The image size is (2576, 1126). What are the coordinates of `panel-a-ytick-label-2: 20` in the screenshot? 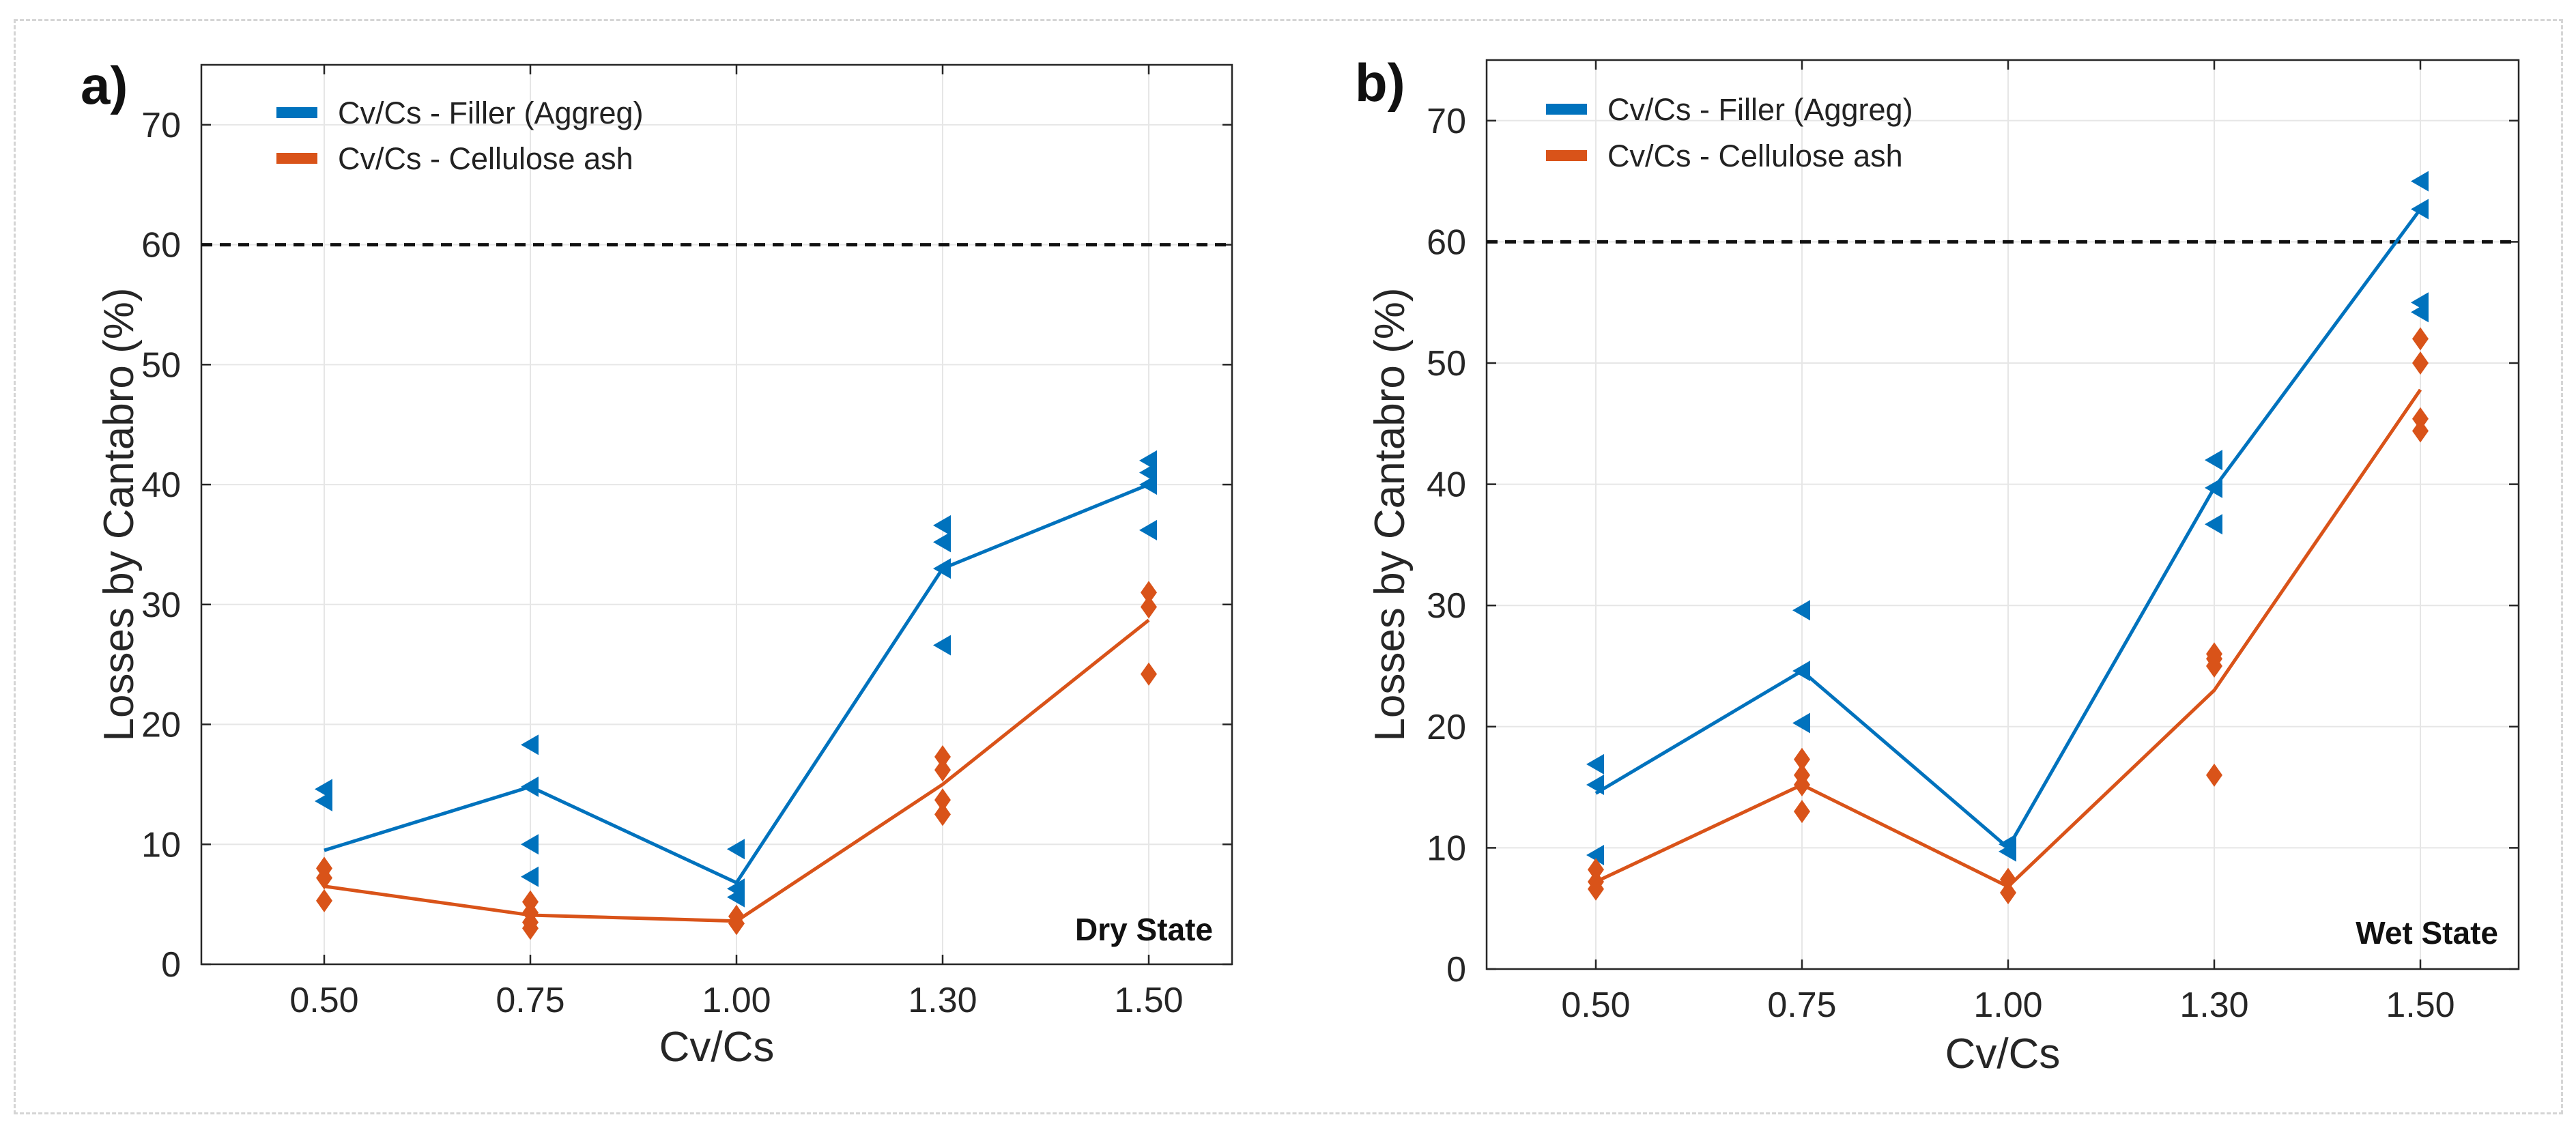 It's located at (161, 725).